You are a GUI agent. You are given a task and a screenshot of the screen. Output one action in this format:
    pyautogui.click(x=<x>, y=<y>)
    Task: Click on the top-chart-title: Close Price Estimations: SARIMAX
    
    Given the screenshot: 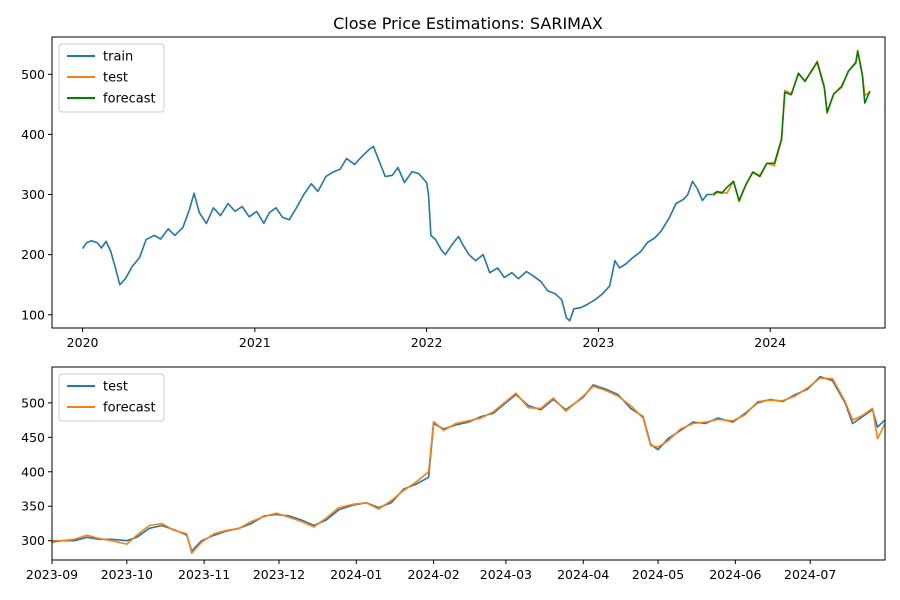 What is the action you would take?
    pyautogui.click(x=468, y=23)
    